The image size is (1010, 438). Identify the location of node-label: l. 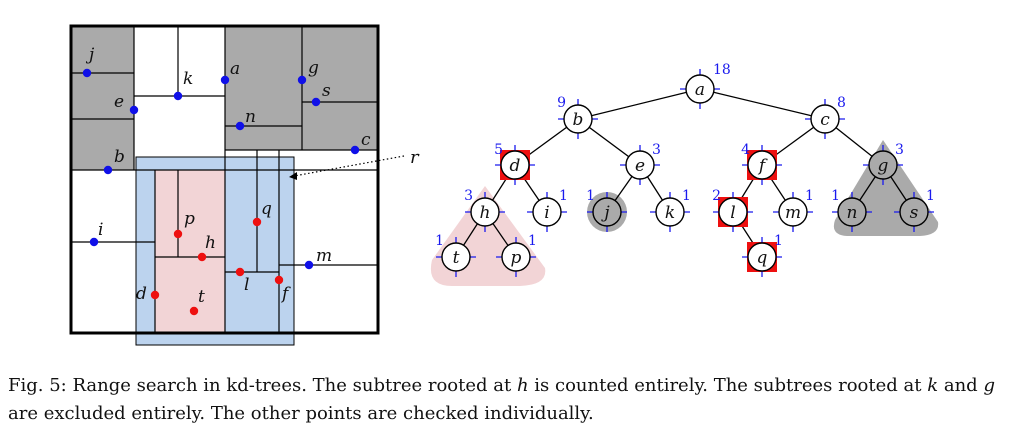
(732, 213).